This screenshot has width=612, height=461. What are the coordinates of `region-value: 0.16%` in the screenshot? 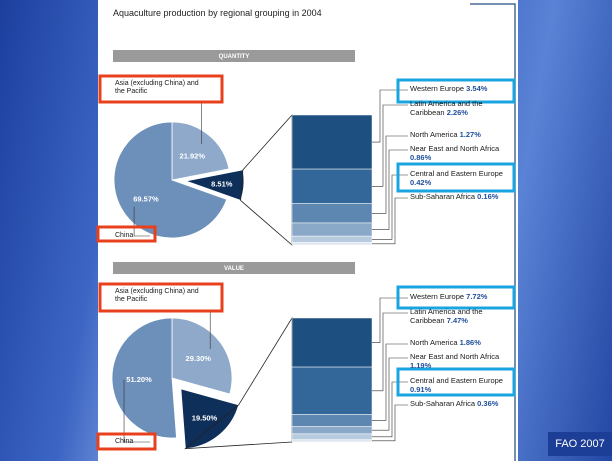 It's located at (488, 196).